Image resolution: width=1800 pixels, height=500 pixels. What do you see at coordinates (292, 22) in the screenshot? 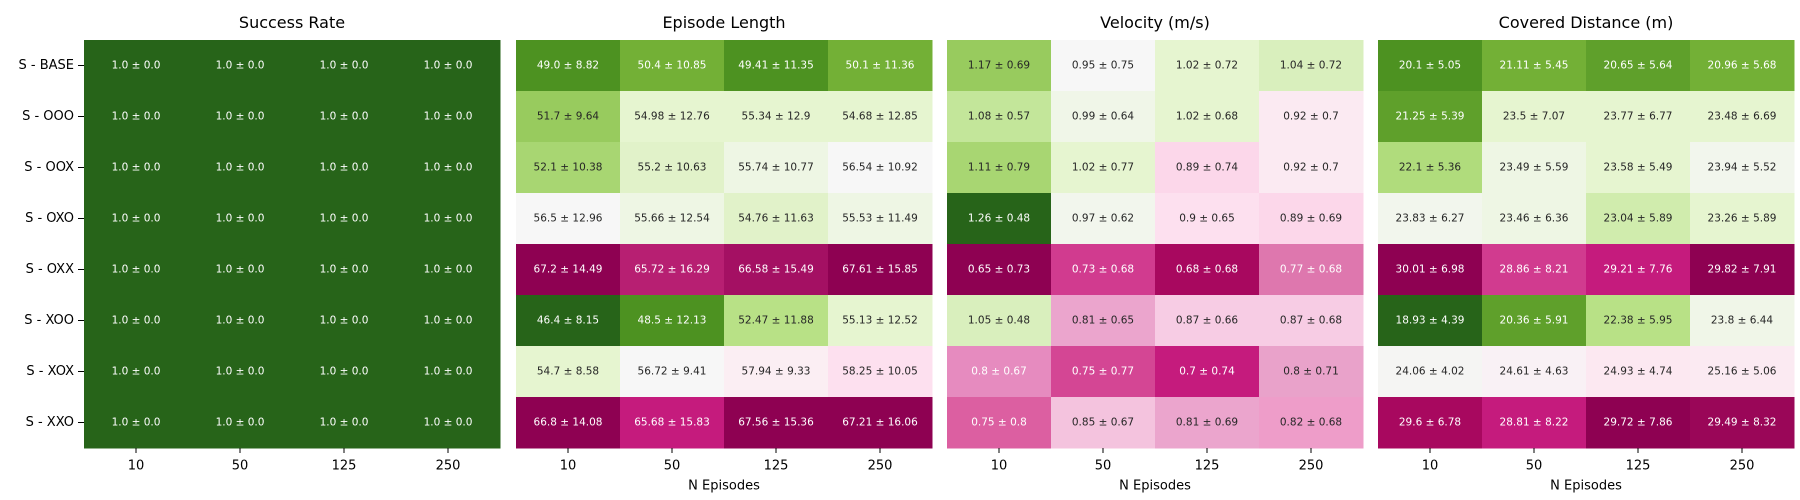
I see `panel-title: Success Rate` at bounding box center [292, 22].